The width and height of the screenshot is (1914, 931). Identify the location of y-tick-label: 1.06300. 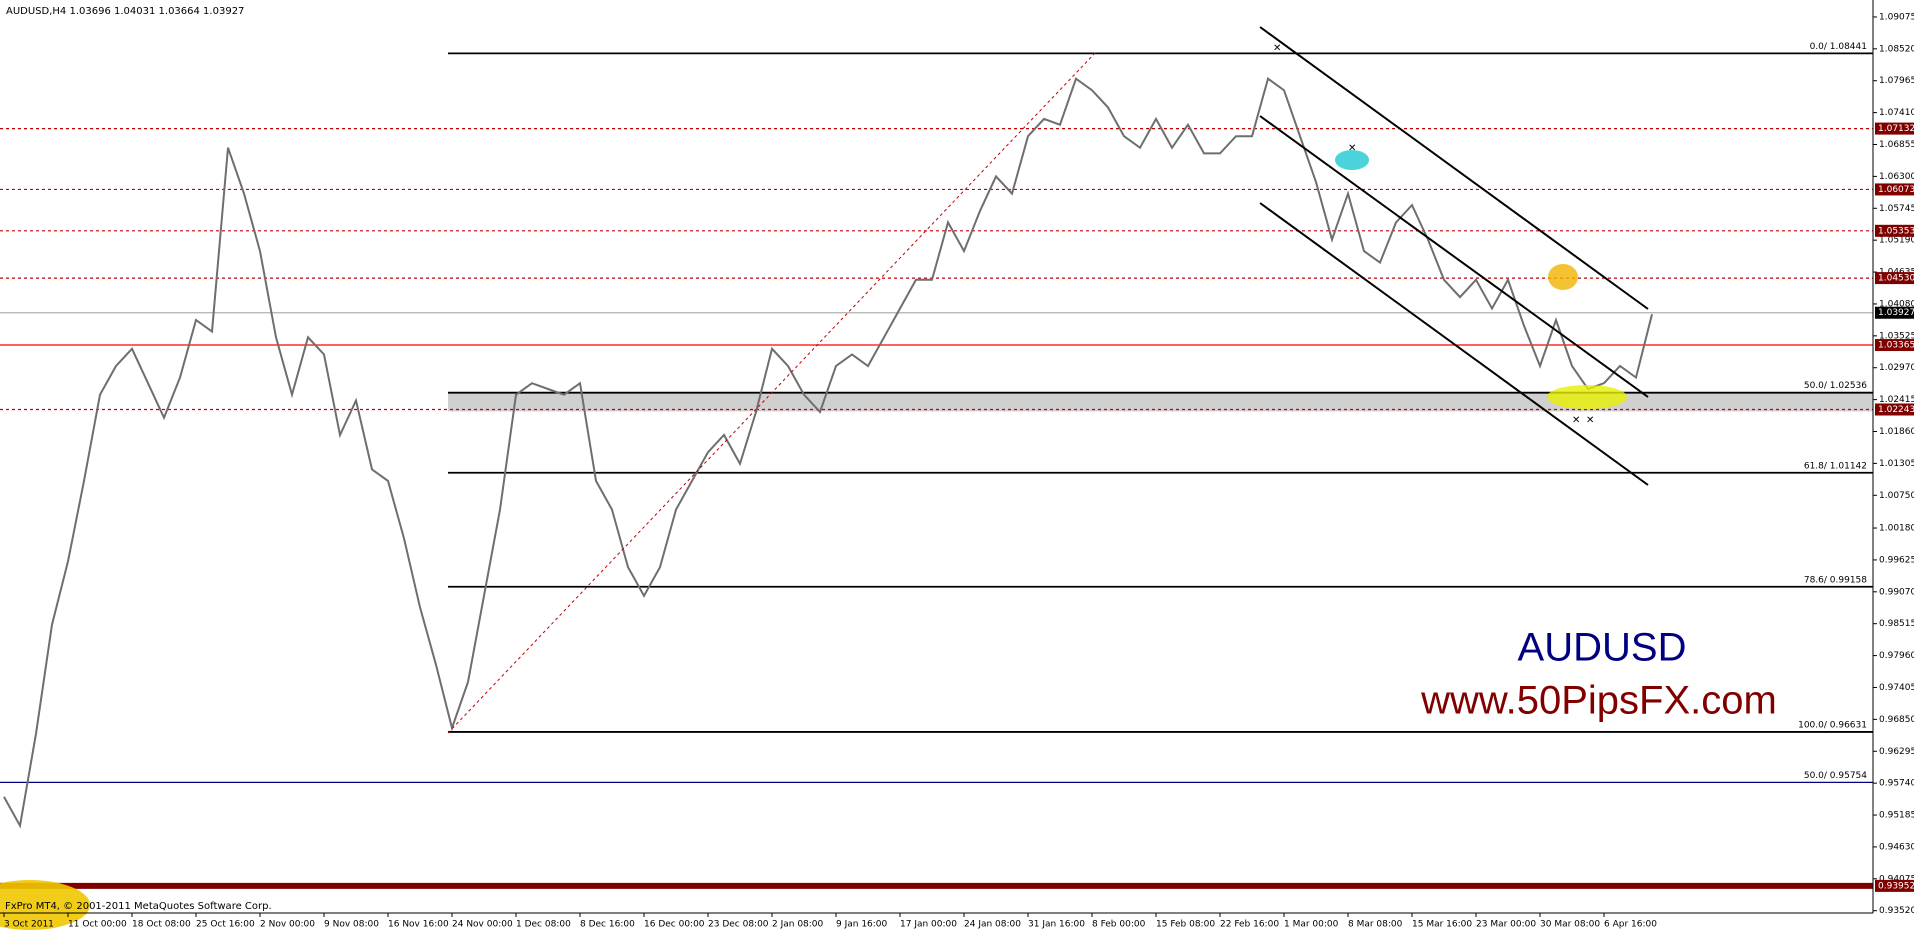
(1896, 177).